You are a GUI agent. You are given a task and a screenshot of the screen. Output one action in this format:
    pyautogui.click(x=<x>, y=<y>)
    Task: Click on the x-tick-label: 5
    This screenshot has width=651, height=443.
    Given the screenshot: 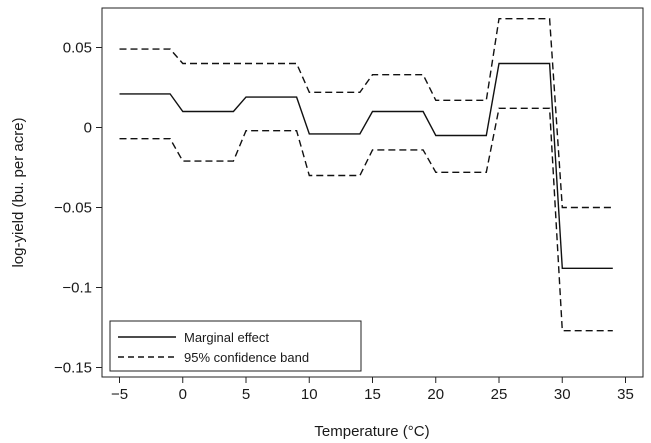 What is the action you would take?
    pyautogui.click(x=246, y=394)
    